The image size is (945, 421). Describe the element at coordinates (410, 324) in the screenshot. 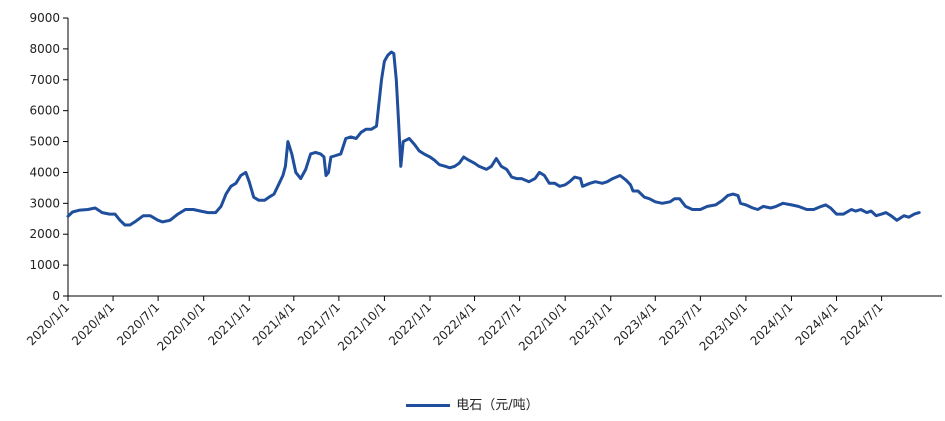

I see `x-tick-label: 2022/1/1` at that location.